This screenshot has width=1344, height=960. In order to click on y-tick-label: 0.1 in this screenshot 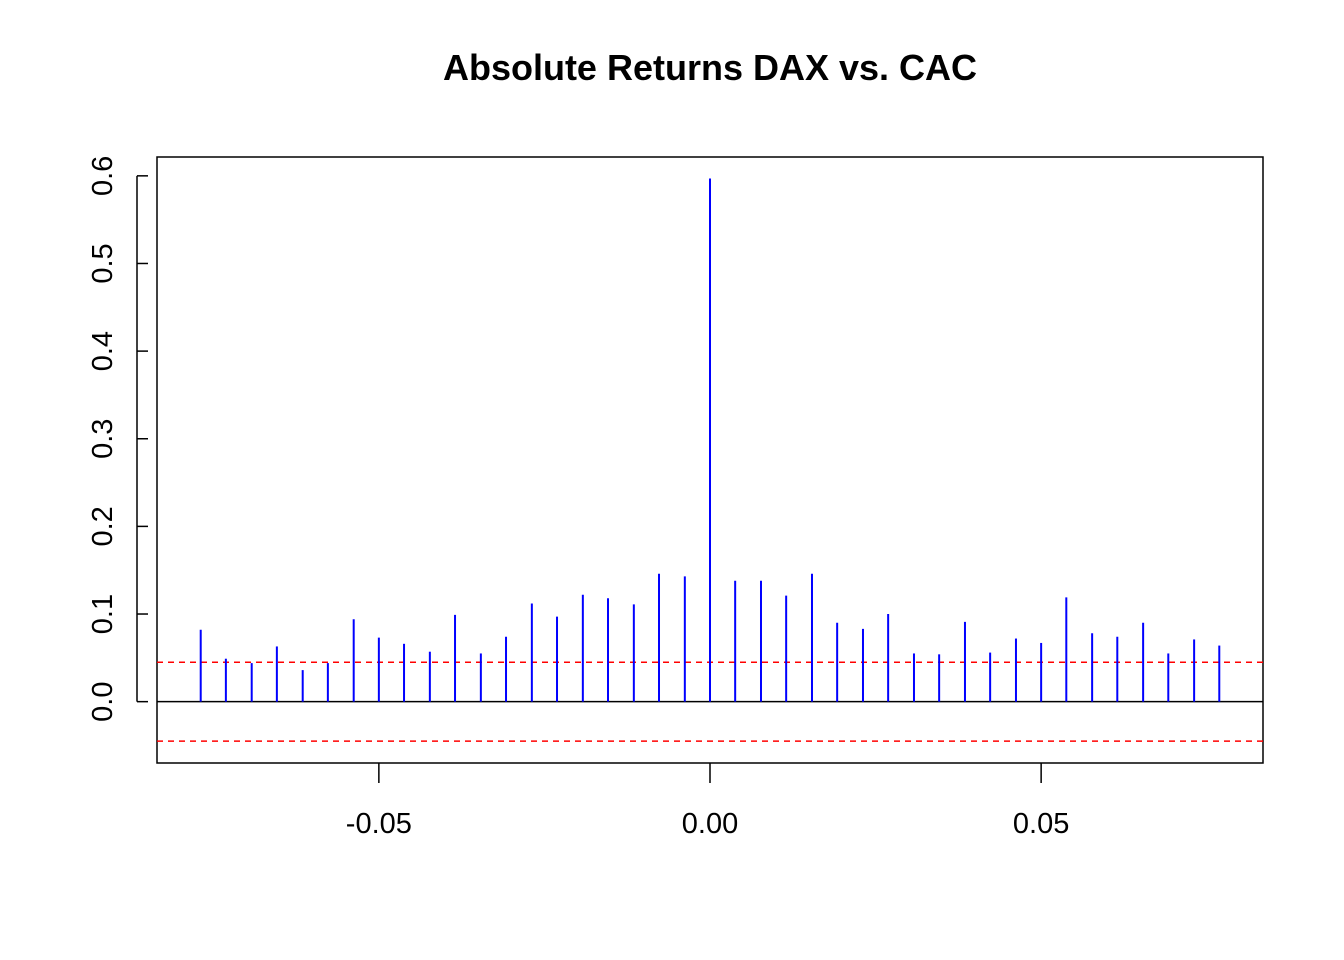, I will do `click(103, 614)`.